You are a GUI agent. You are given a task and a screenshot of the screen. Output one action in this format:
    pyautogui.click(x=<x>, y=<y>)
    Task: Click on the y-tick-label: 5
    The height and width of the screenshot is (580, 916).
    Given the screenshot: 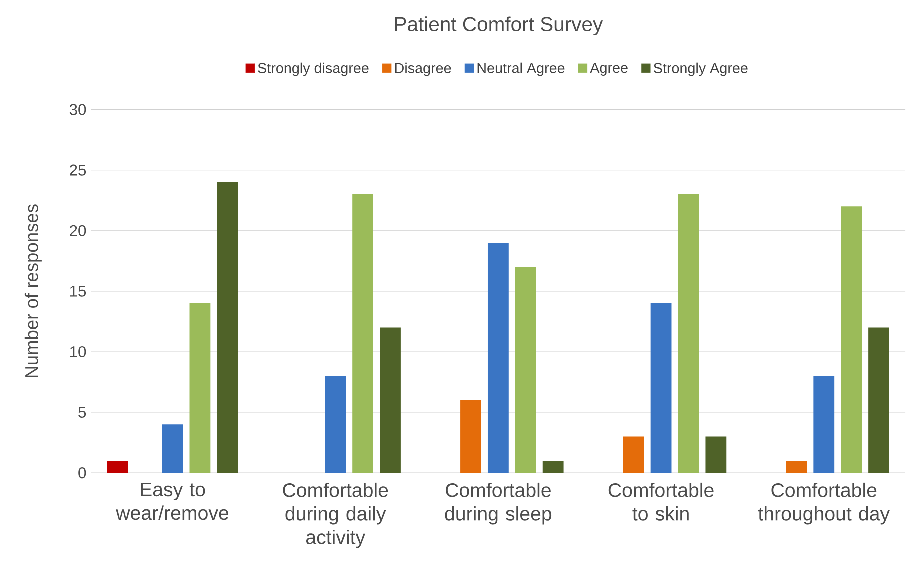 What is the action you would take?
    pyautogui.click(x=82, y=412)
    